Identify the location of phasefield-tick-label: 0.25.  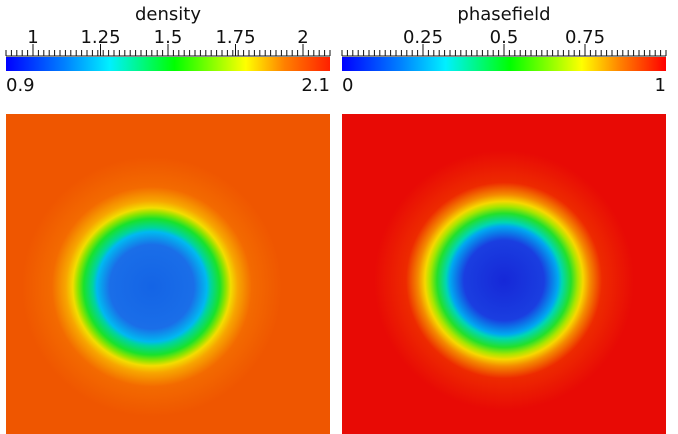
(423, 37).